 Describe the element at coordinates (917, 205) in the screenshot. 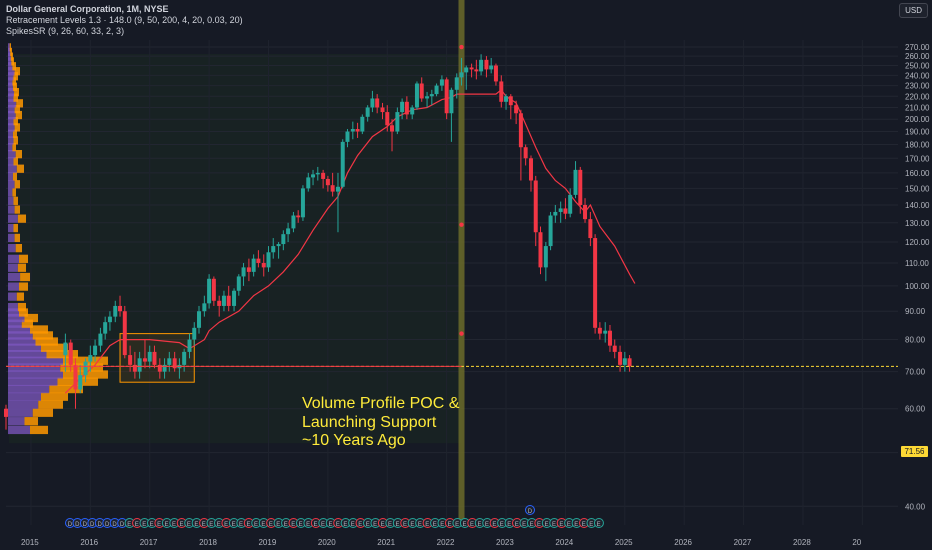

I see `y-tick-label: 140.00` at that location.